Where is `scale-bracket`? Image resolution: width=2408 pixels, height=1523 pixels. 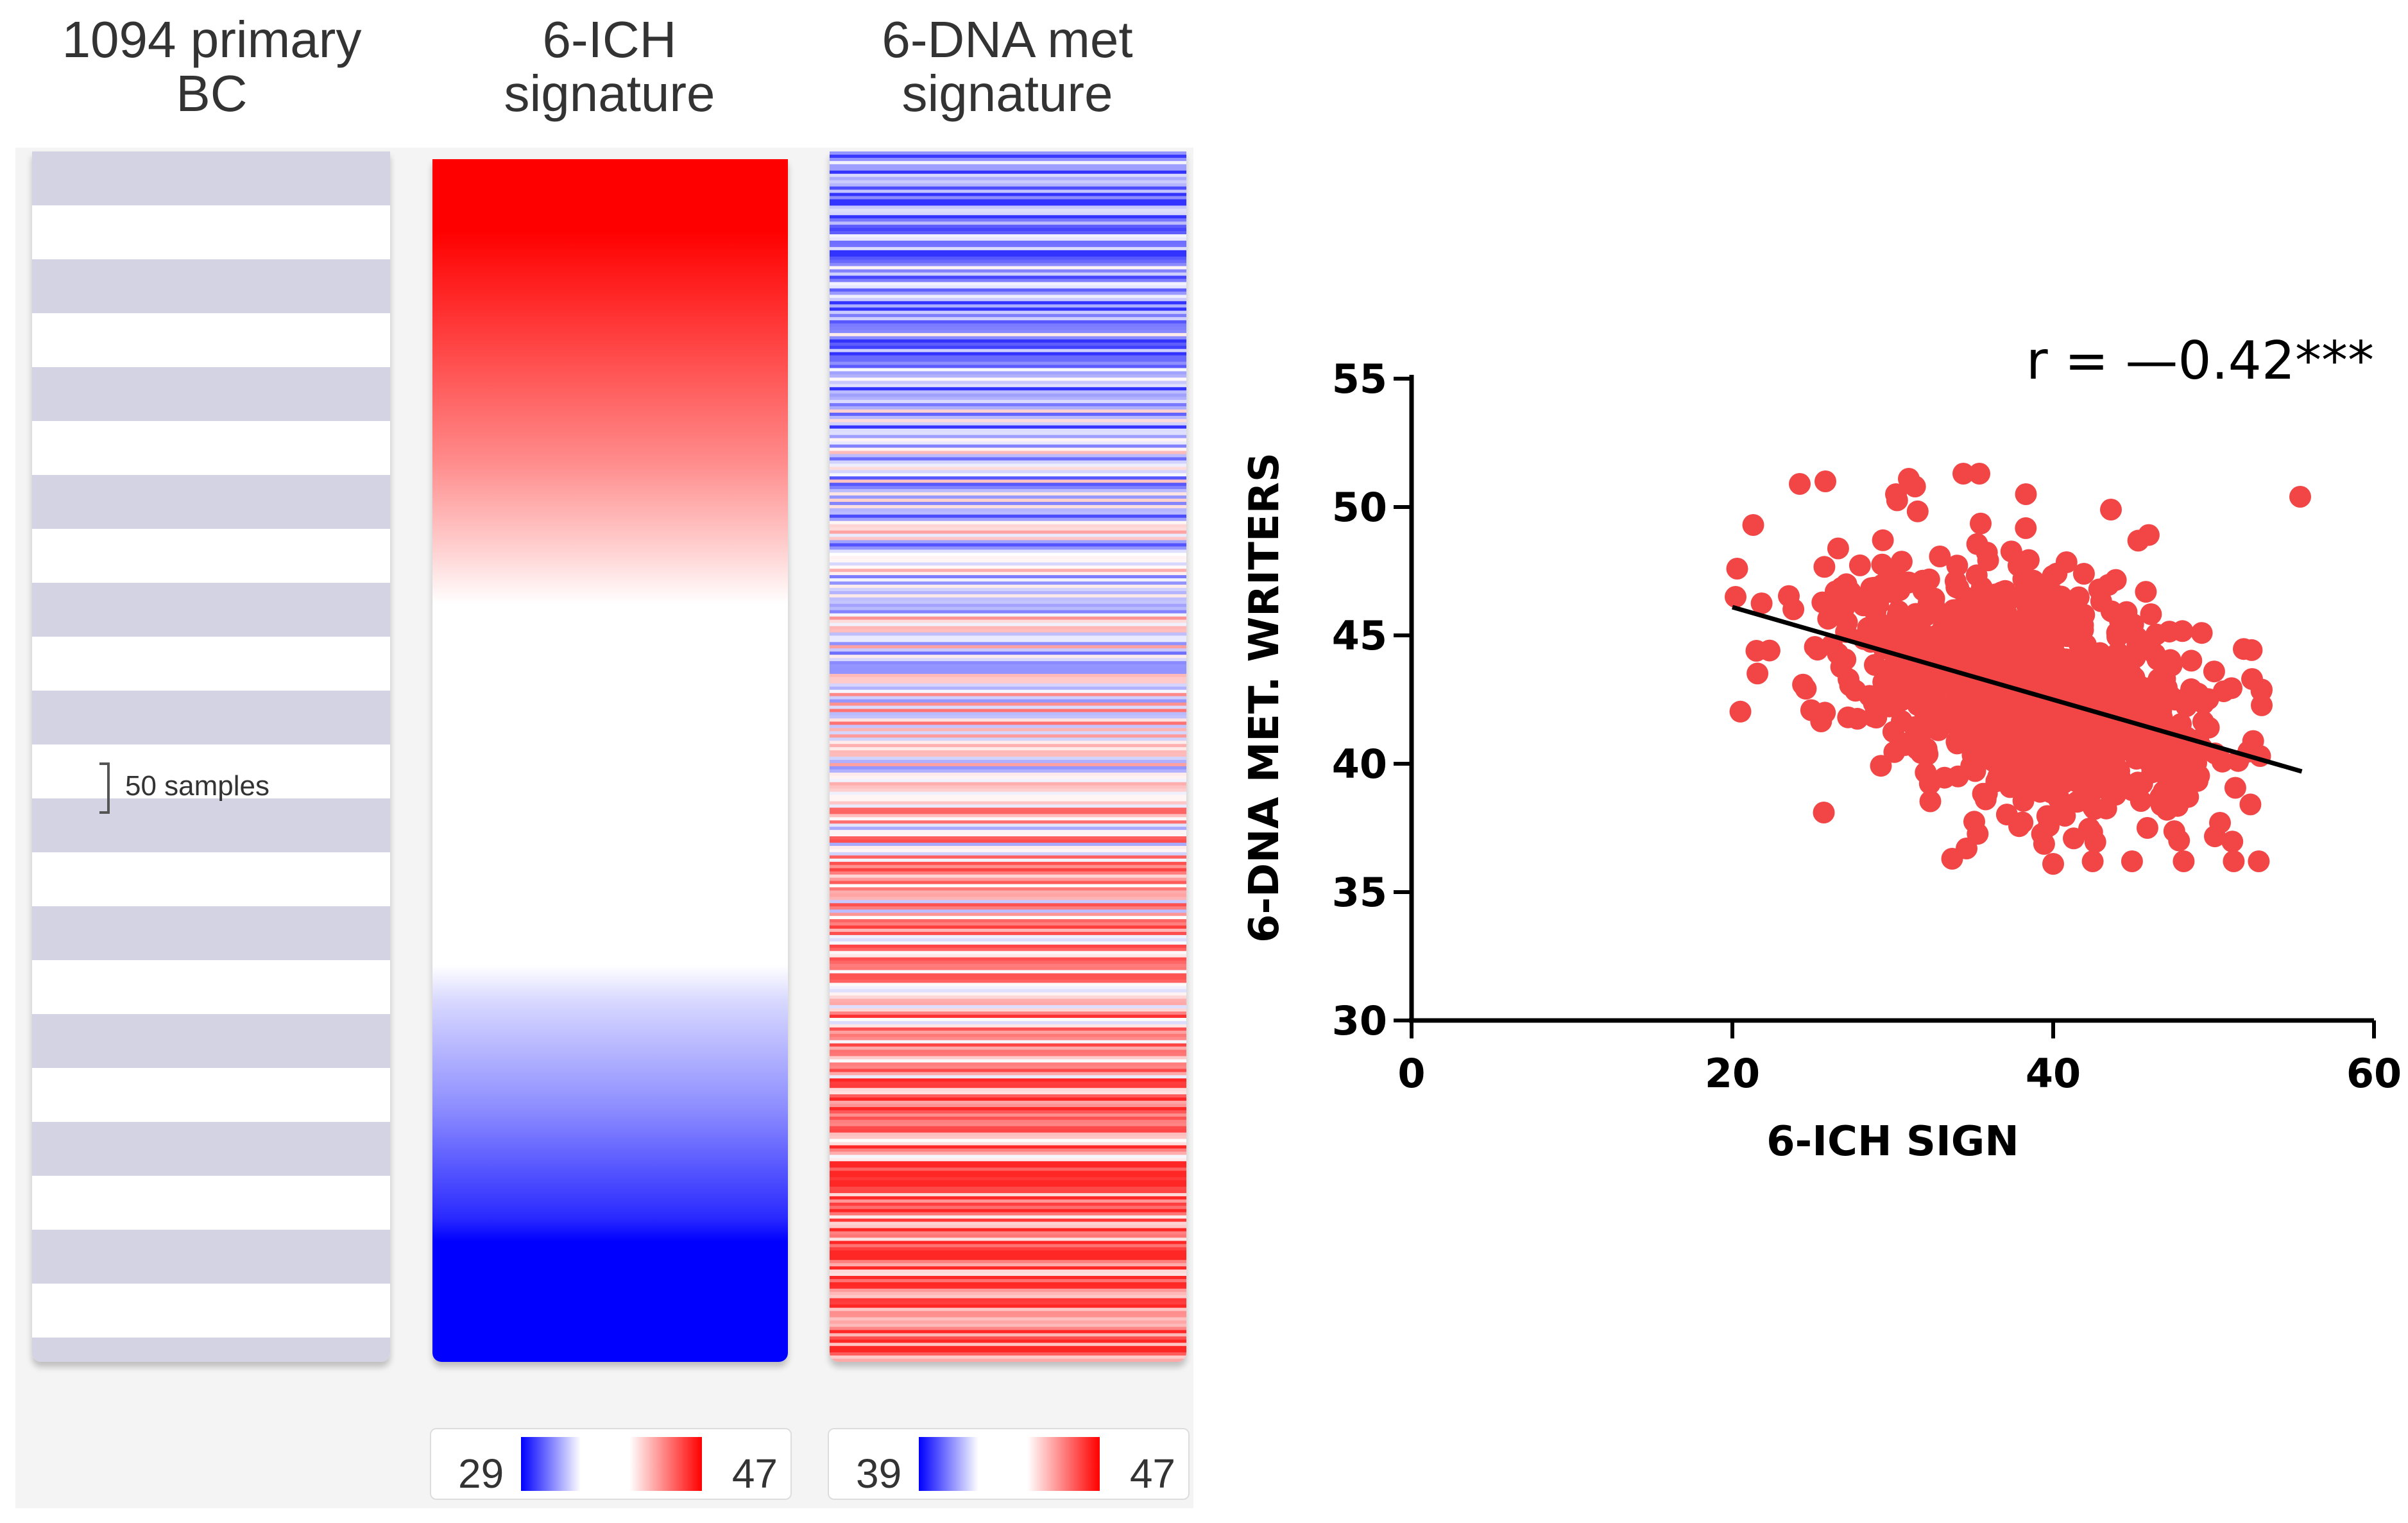
scale-bracket is located at coordinates (104, 788).